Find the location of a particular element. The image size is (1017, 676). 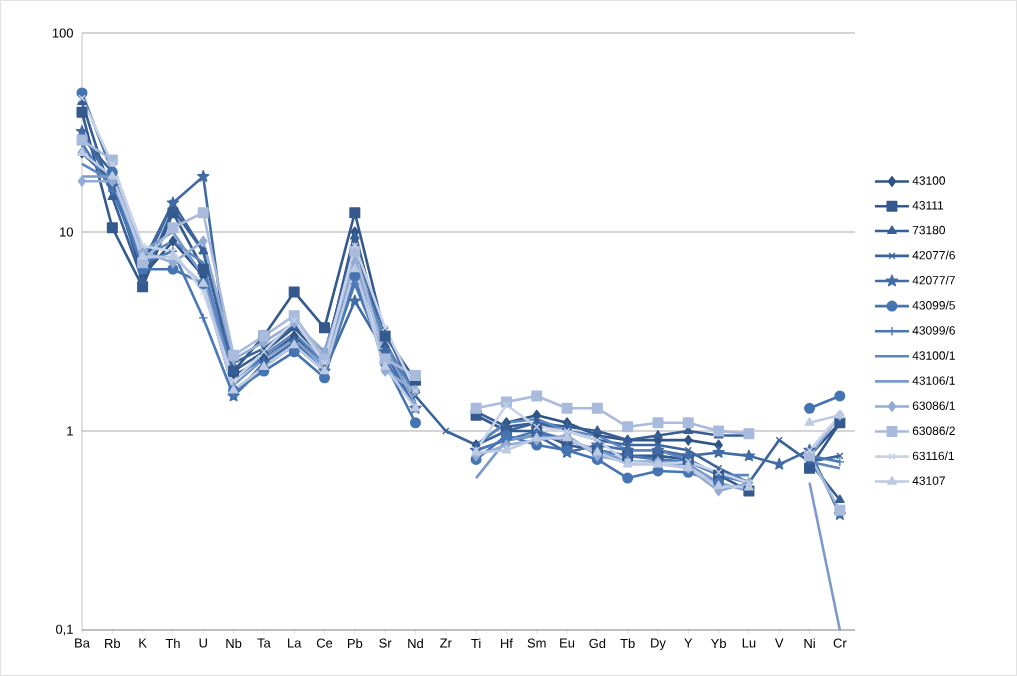

x-tick-label: Y is located at coordinates (688, 643).